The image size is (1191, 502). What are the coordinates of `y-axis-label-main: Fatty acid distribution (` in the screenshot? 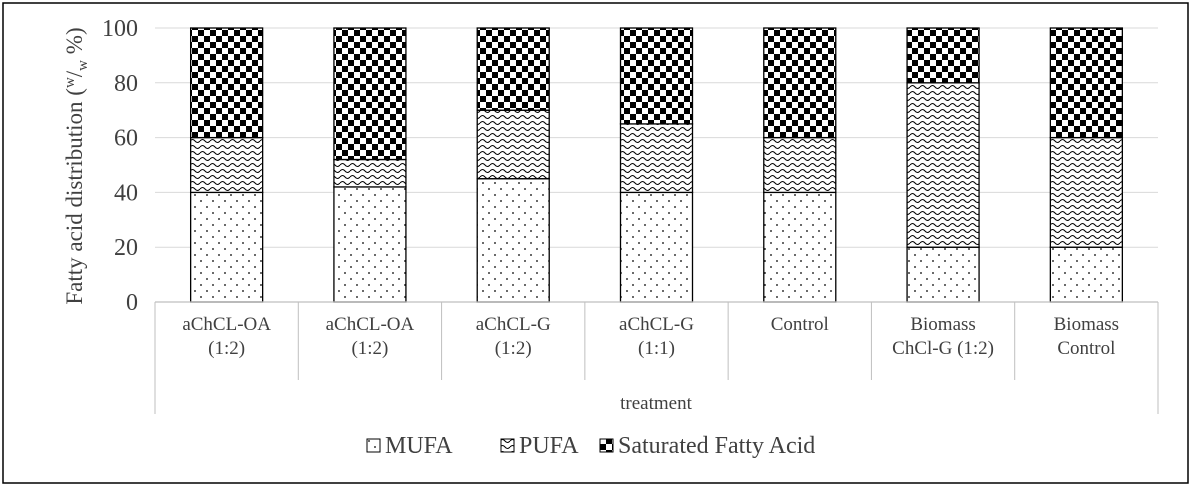 It's located at (74, 196).